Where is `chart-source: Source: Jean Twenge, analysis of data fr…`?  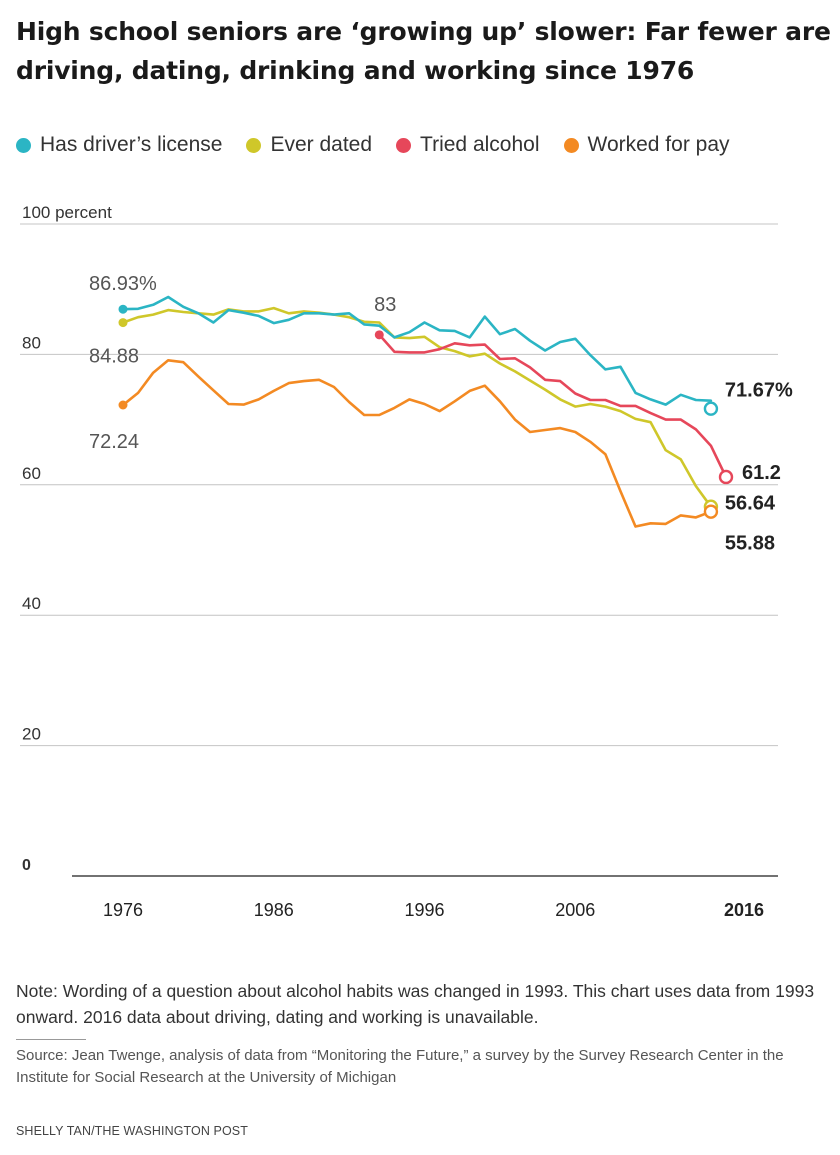 chart-source: Source: Jean Twenge, analysis of data fr… is located at coordinates (400, 1066).